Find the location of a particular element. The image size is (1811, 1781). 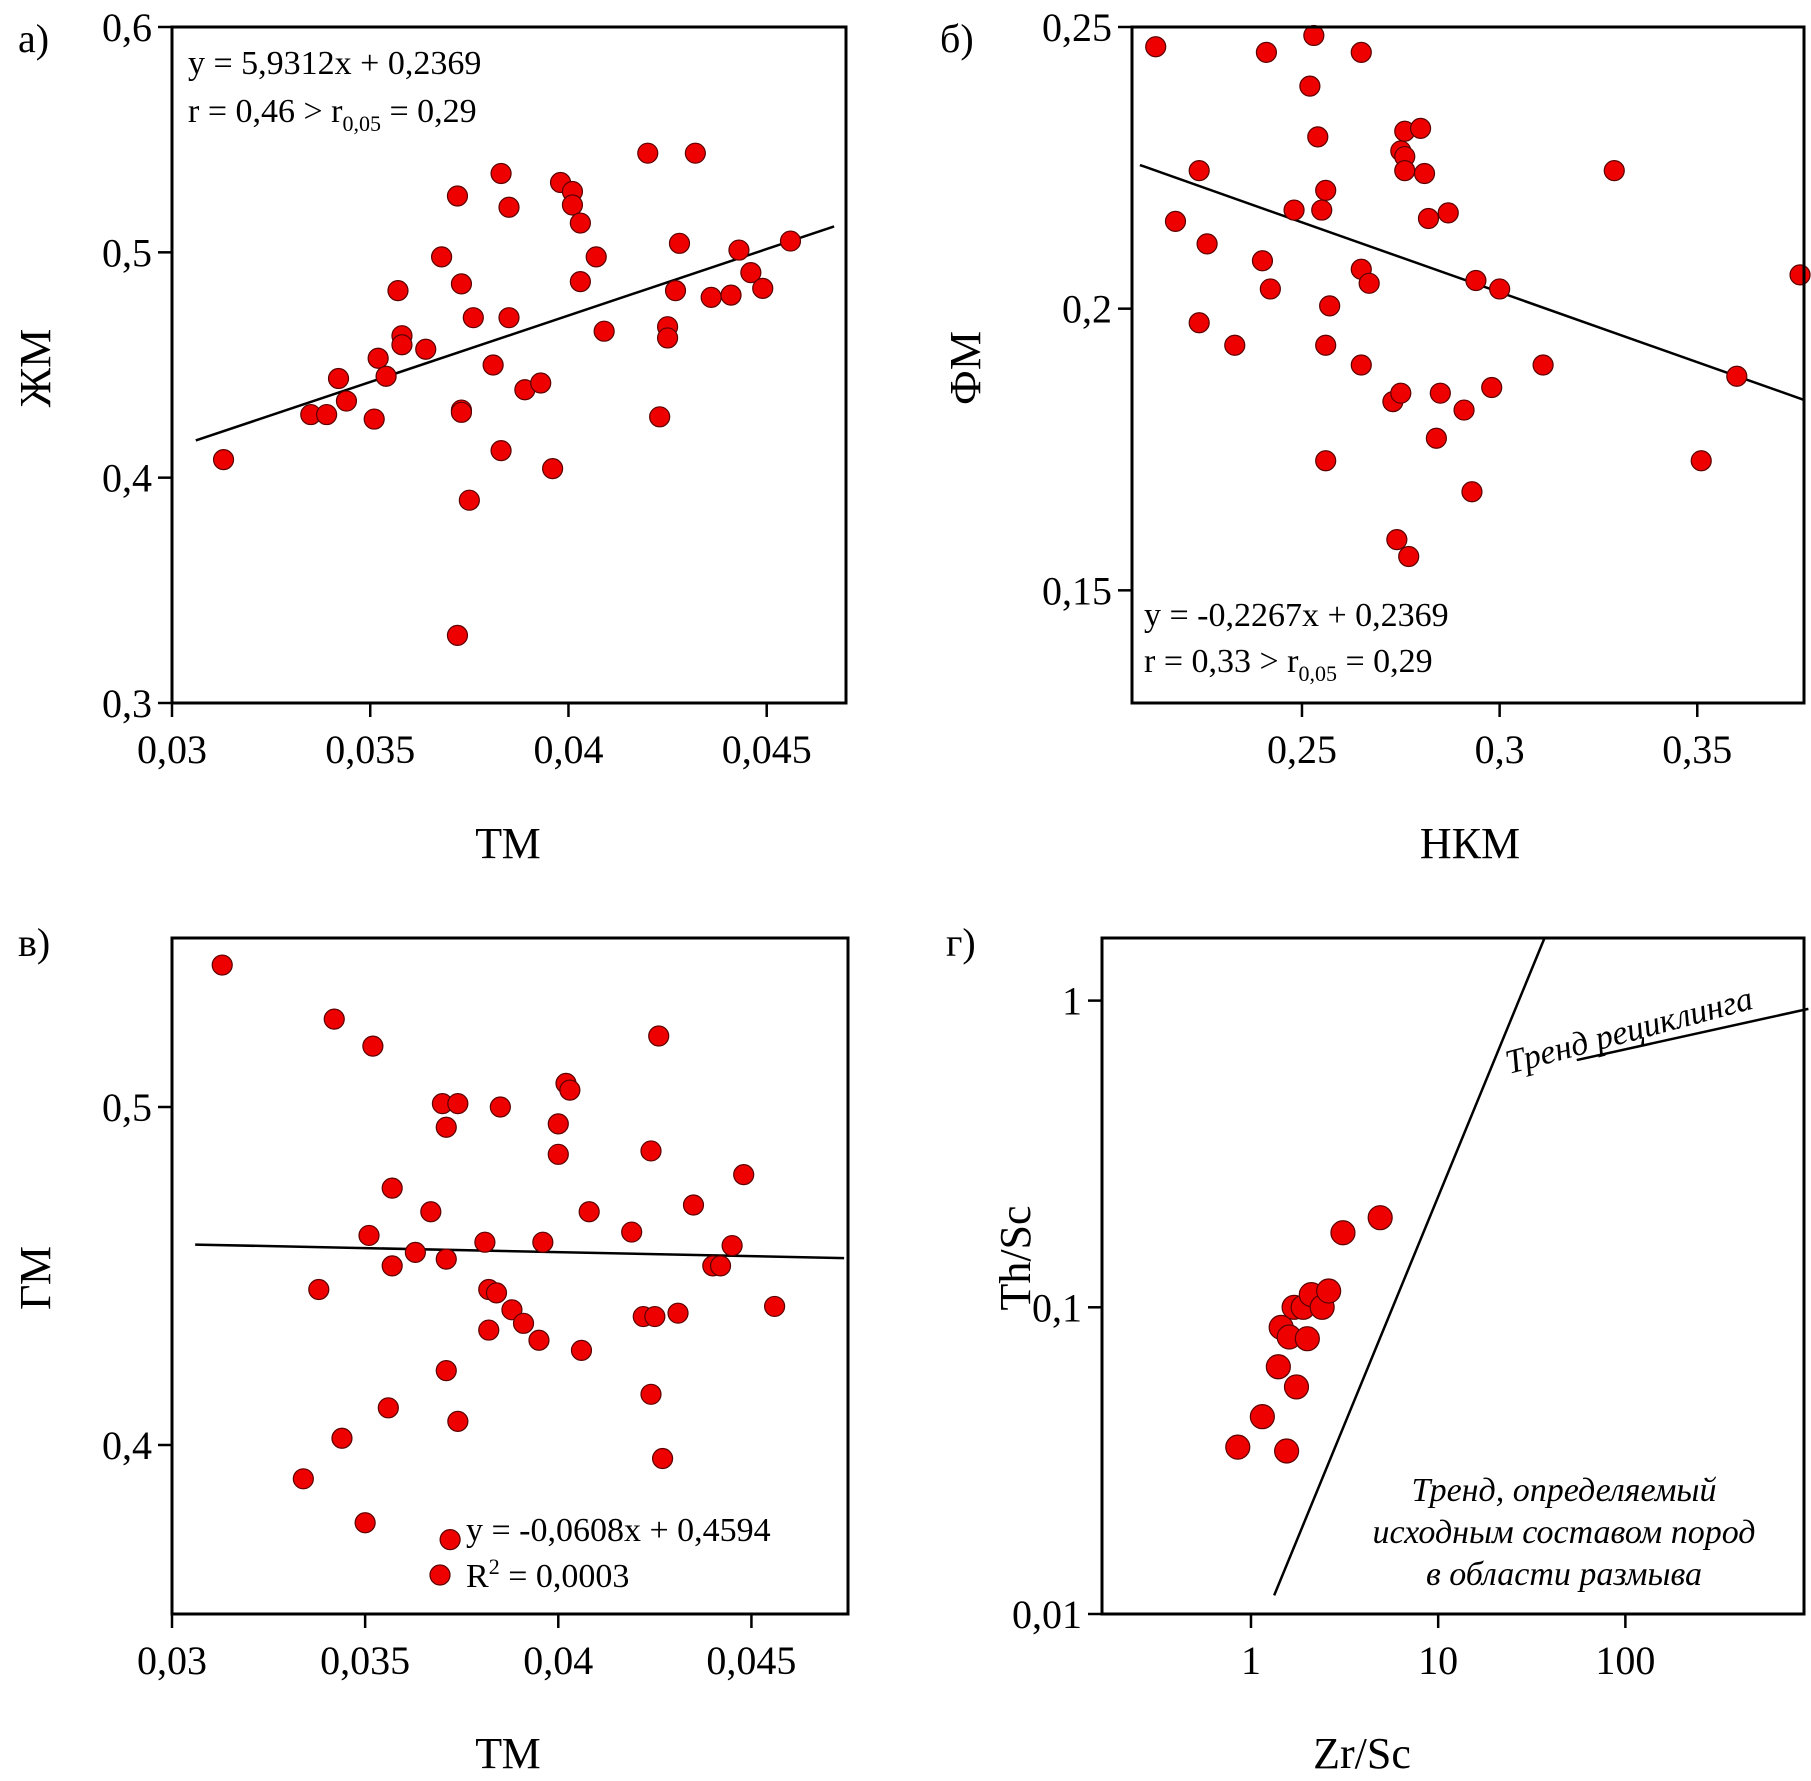

panel-c-legend-marker is located at coordinates (440, 1575).